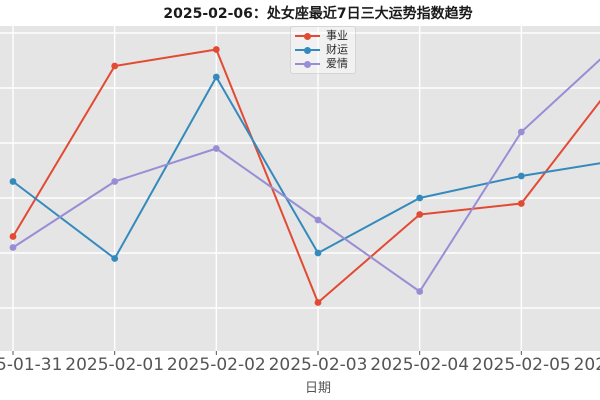 This screenshot has height=400, width=600. What do you see at coordinates (31, 365) in the screenshot?
I see `x-tick-label: 2025-01-31` at bounding box center [31, 365].